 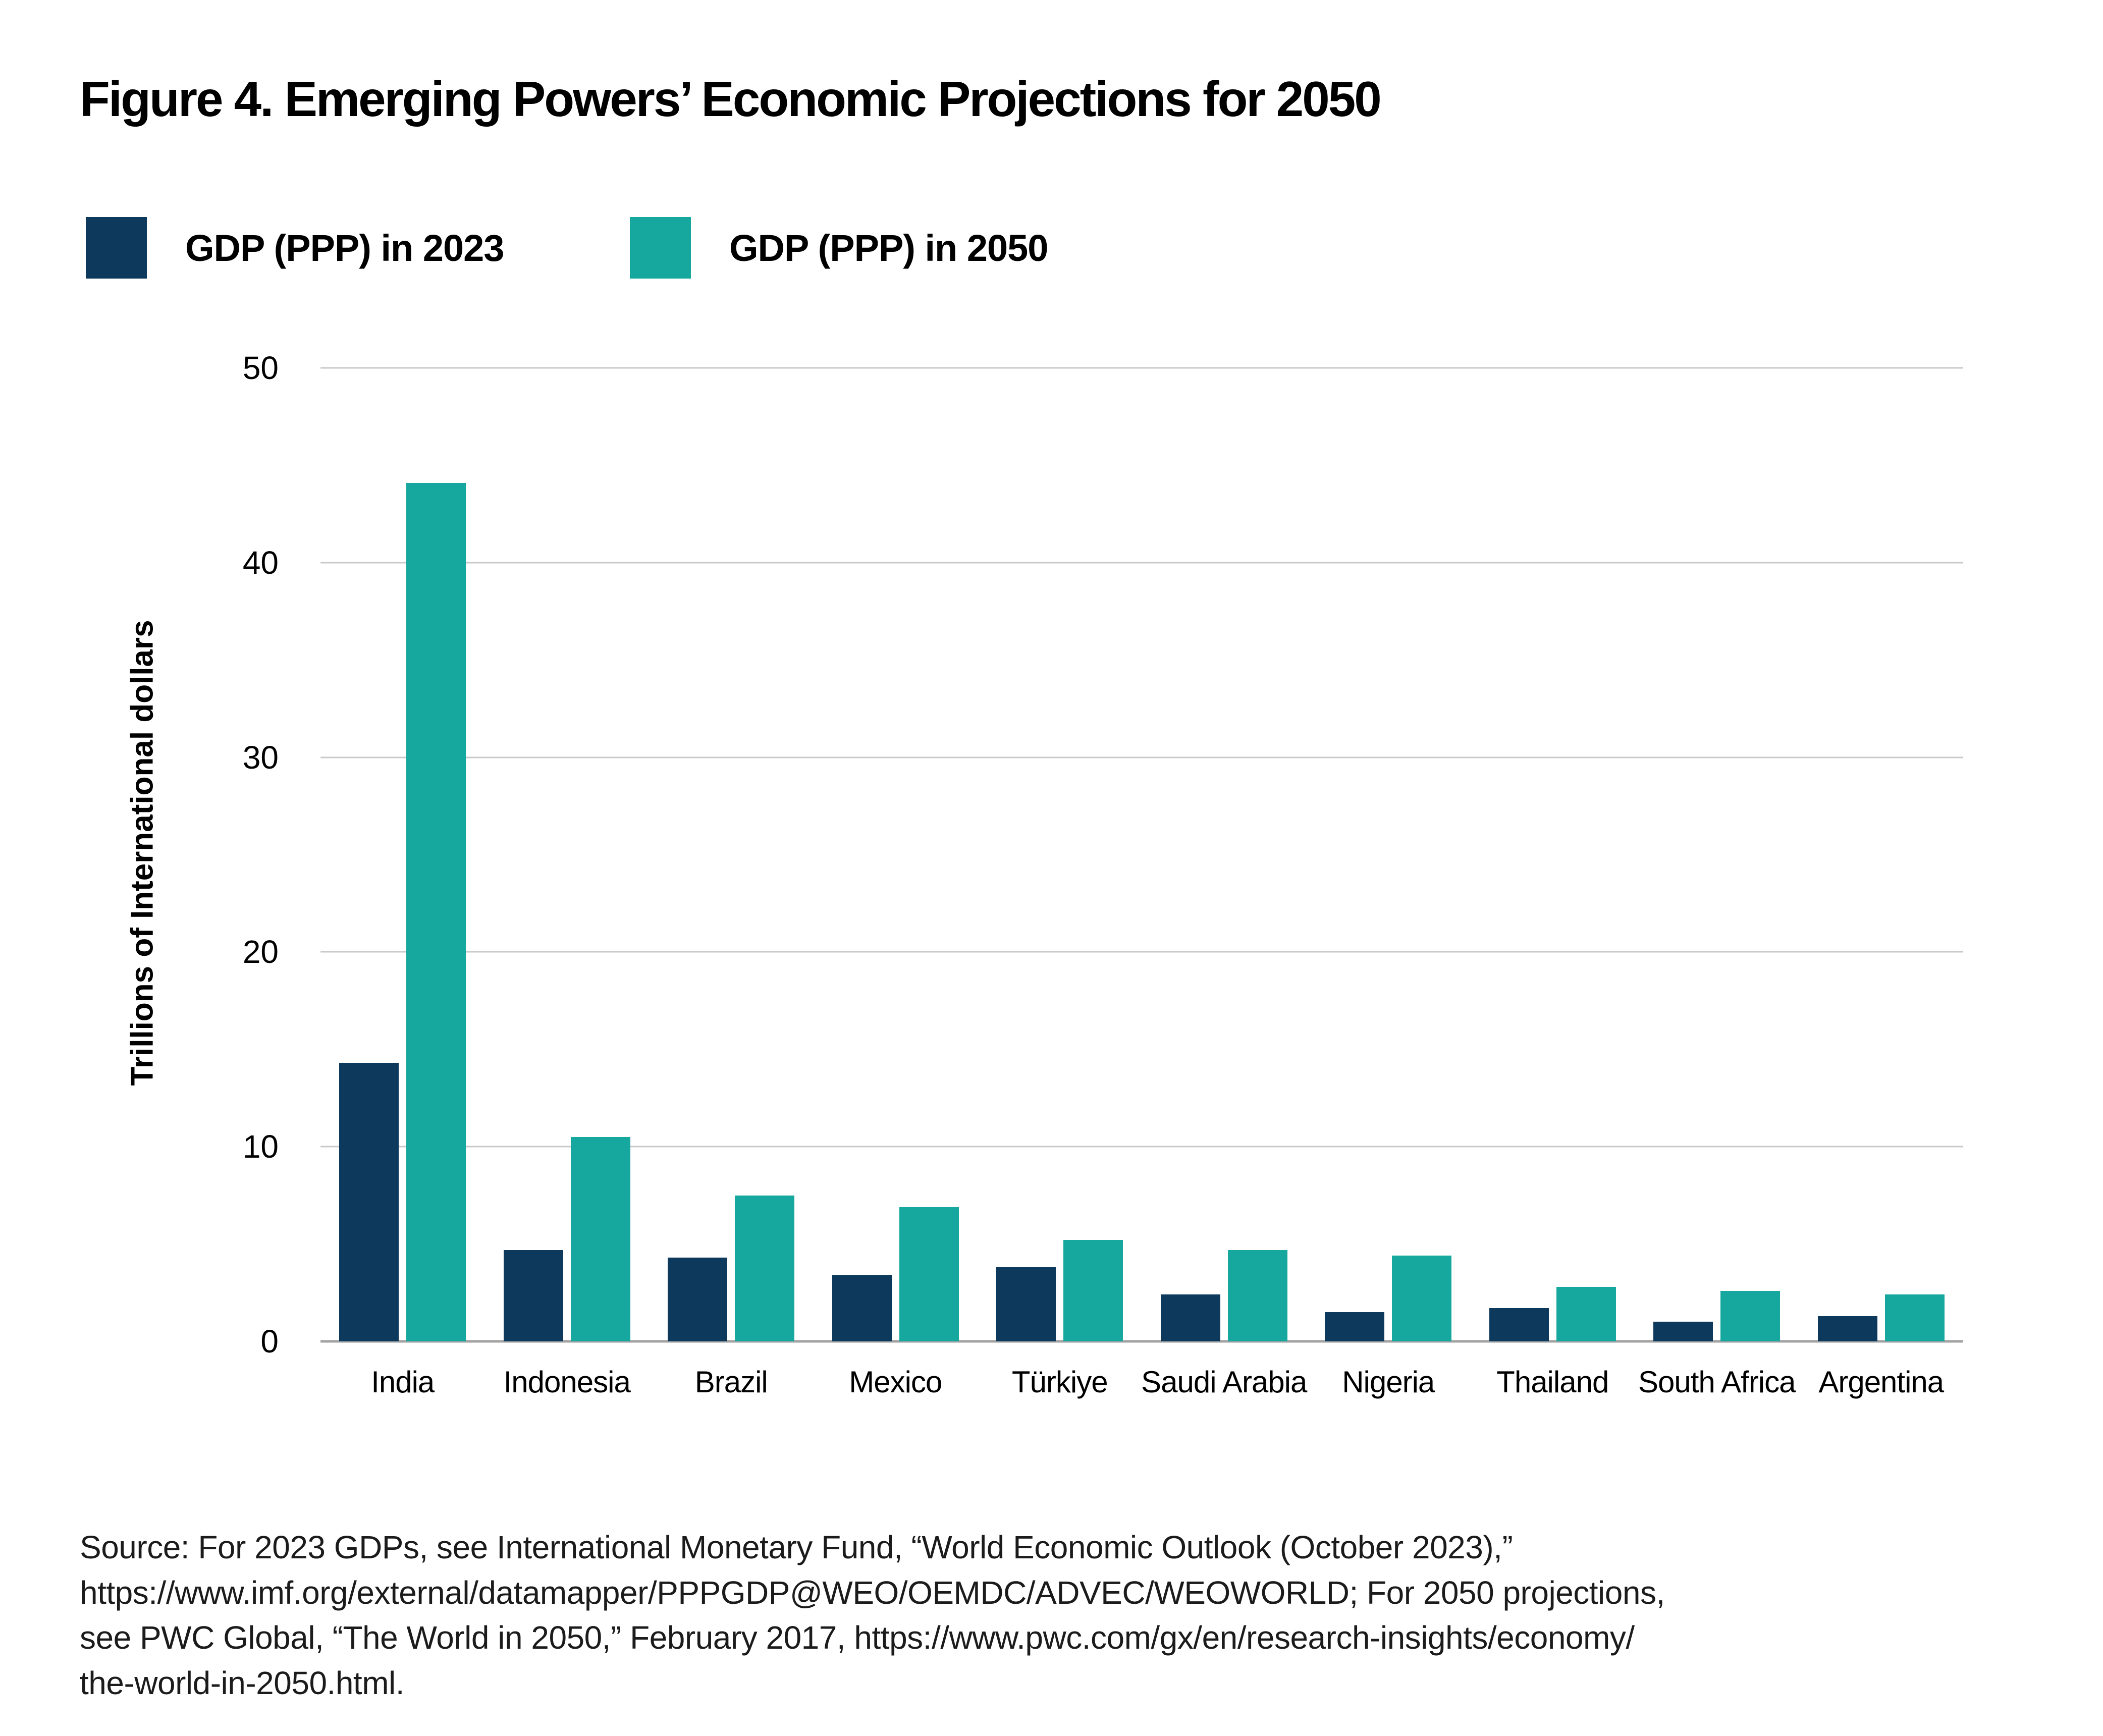 What do you see at coordinates (1552, 1382) in the screenshot?
I see `x-axis-label-thailand: Thailand` at bounding box center [1552, 1382].